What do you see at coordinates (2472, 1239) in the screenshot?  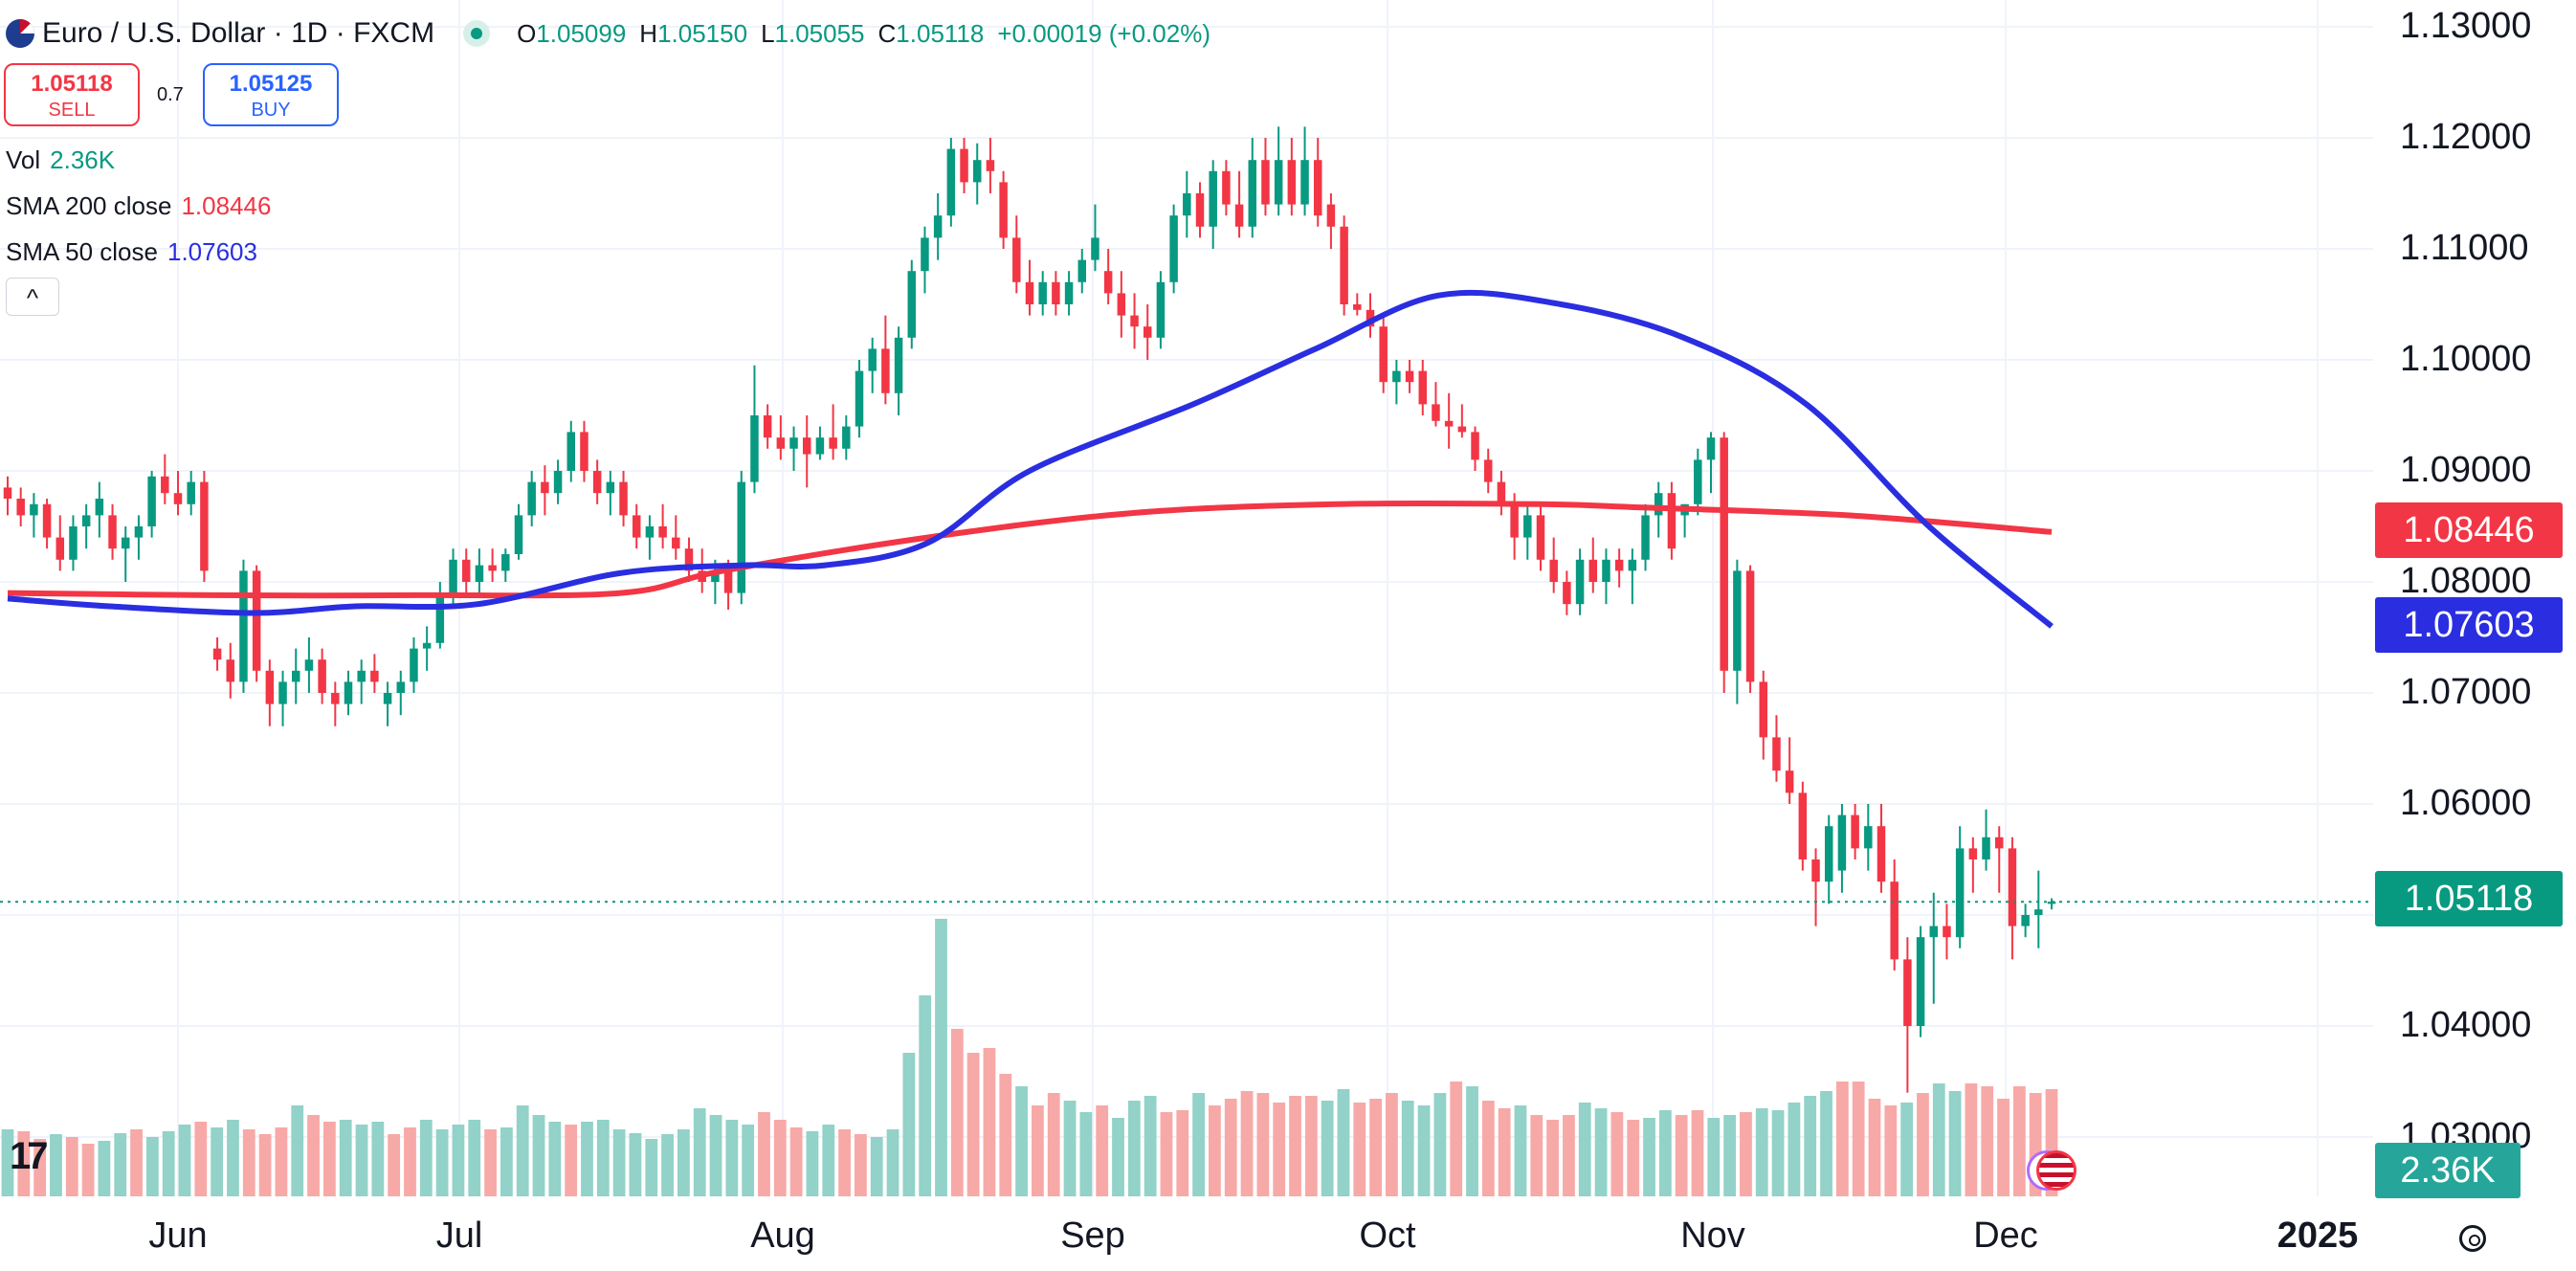 I see `settings-icon` at bounding box center [2472, 1239].